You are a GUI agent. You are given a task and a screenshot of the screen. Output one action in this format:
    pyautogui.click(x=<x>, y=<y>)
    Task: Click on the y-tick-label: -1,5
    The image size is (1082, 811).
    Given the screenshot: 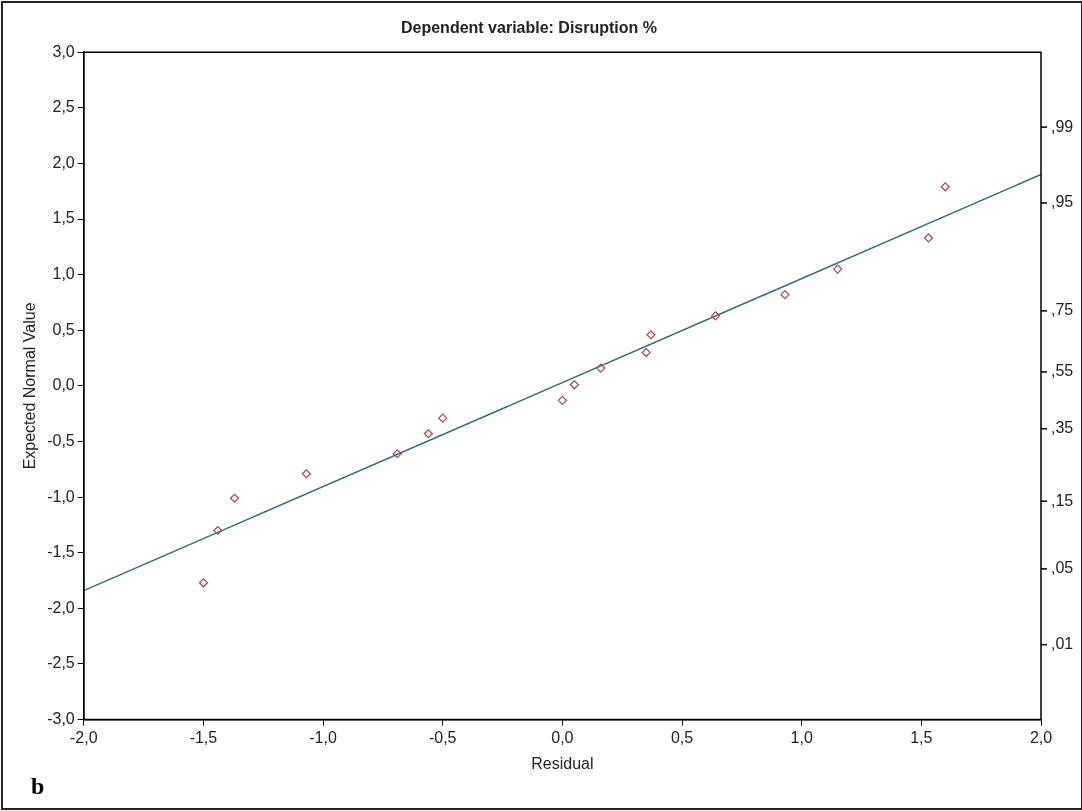 What is the action you would take?
    pyautogui.click(x=61, y=552)
    